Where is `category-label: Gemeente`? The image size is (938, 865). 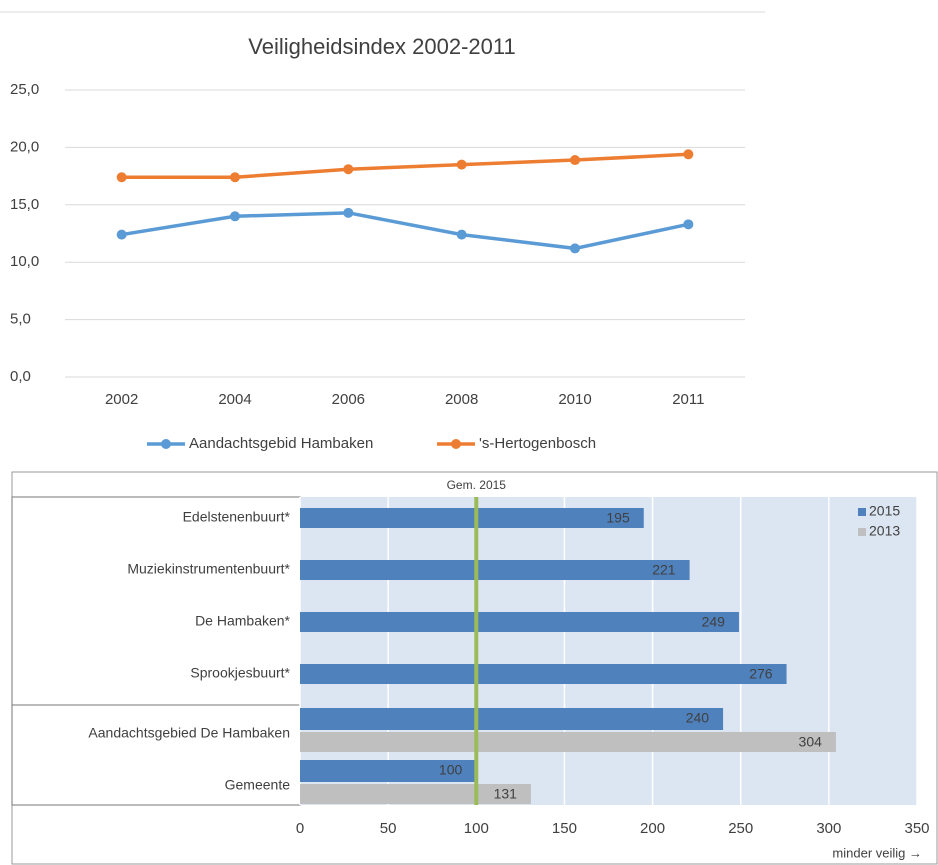 category-label: Gemeente is located at coordinates (258, 785).